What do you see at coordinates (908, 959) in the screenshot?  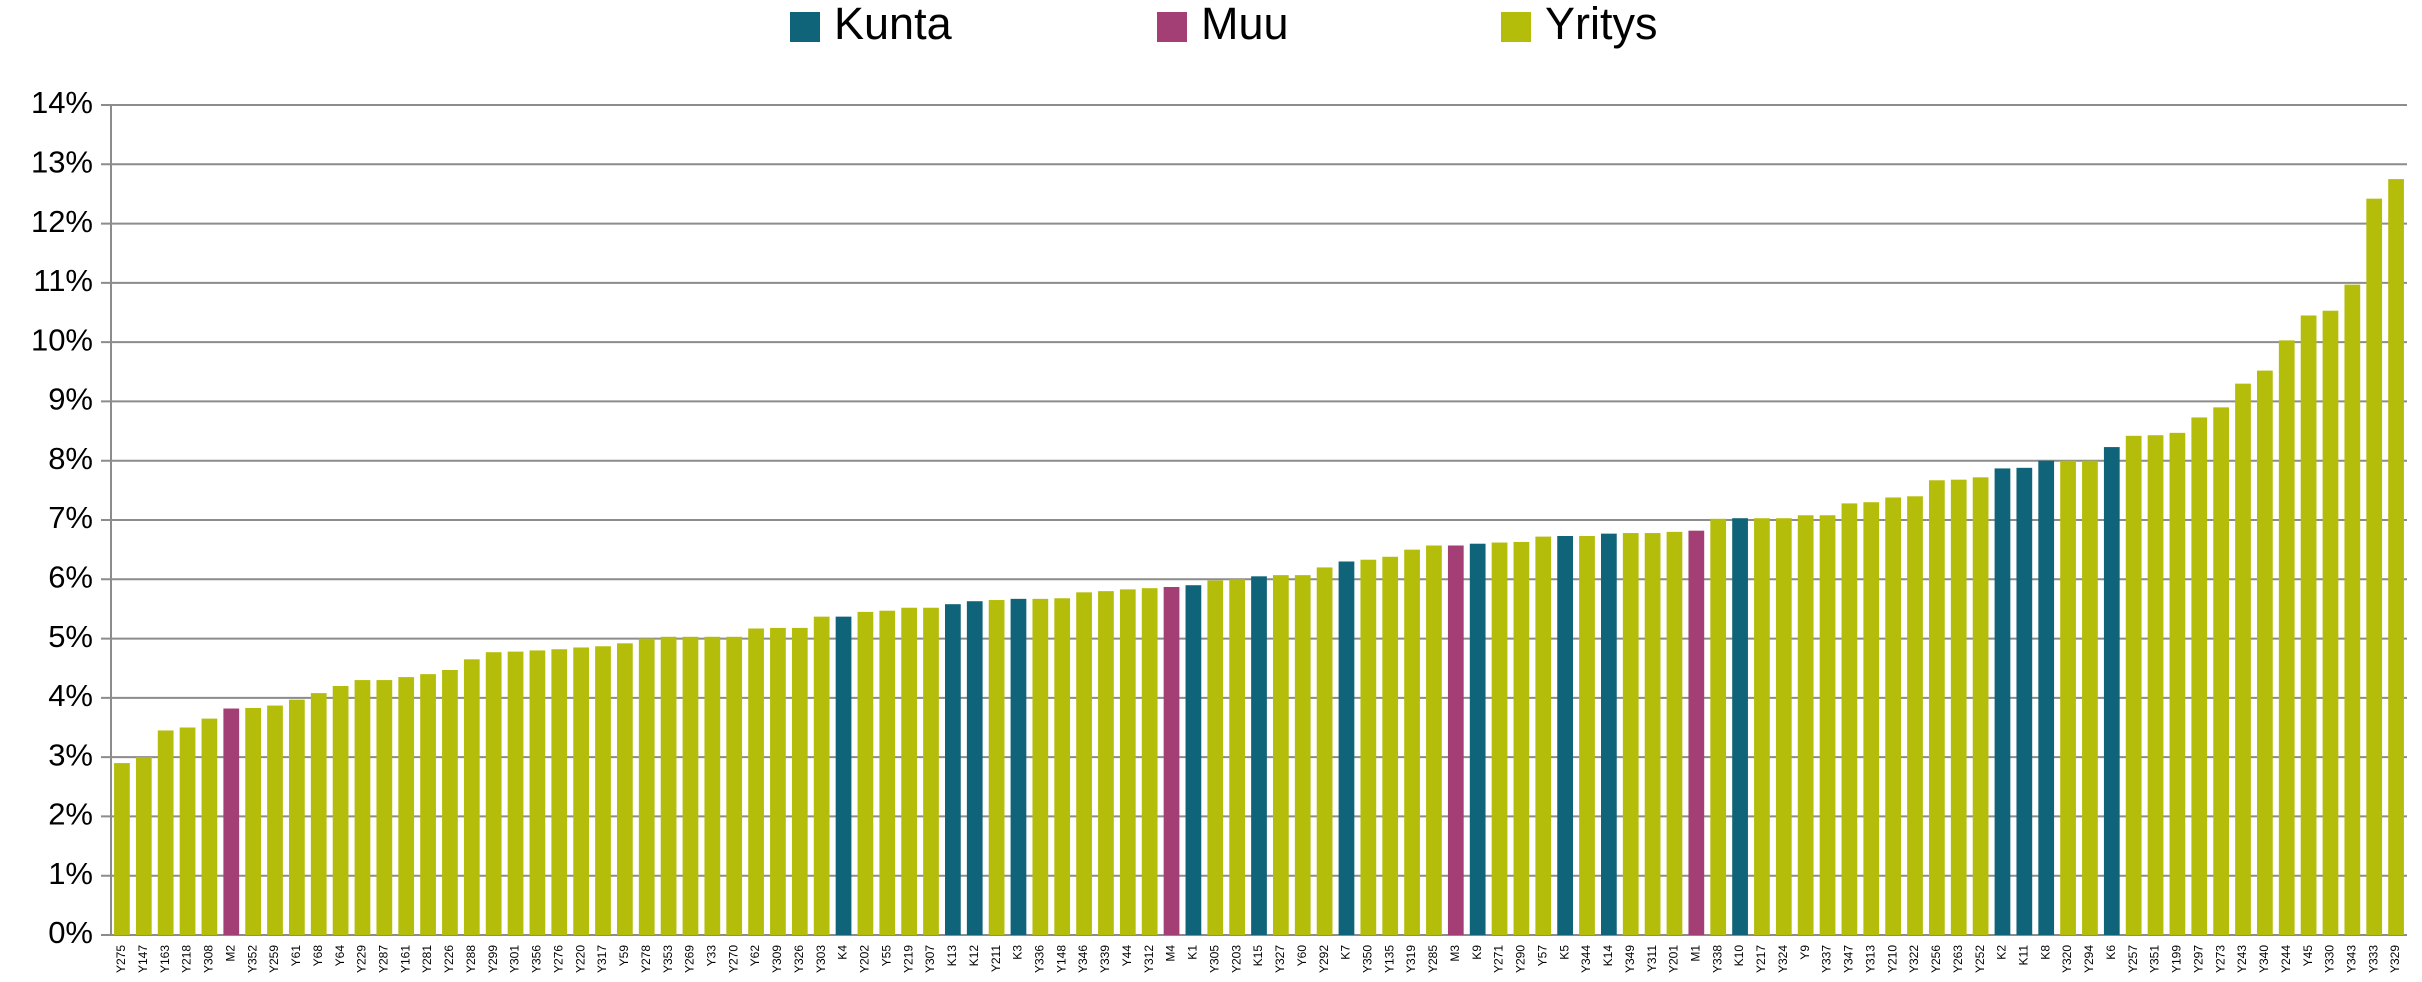 I see `x-tick-label: Y219` at bounding box center [908, 959].